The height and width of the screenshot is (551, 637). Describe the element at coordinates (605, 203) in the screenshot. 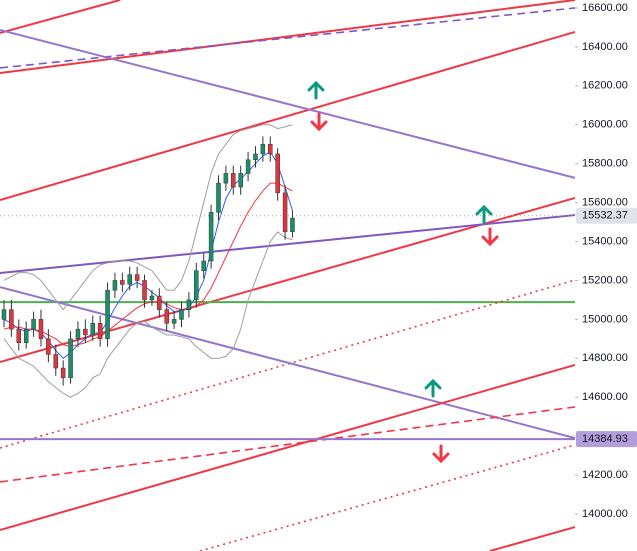

I see `y-tick-label: 15600.00` at that location.